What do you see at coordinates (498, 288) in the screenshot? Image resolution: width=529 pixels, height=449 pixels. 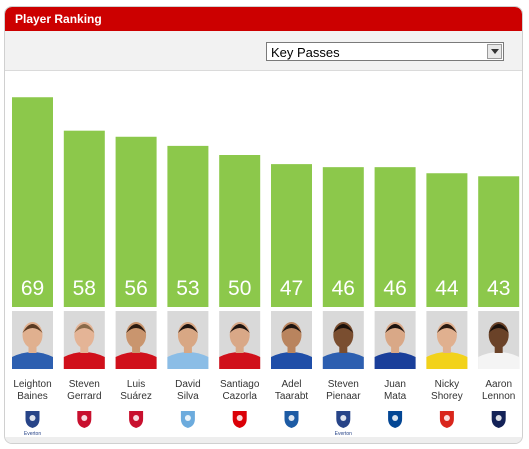 I see `bar-value-label: 43` at bounding box center [498, 288].